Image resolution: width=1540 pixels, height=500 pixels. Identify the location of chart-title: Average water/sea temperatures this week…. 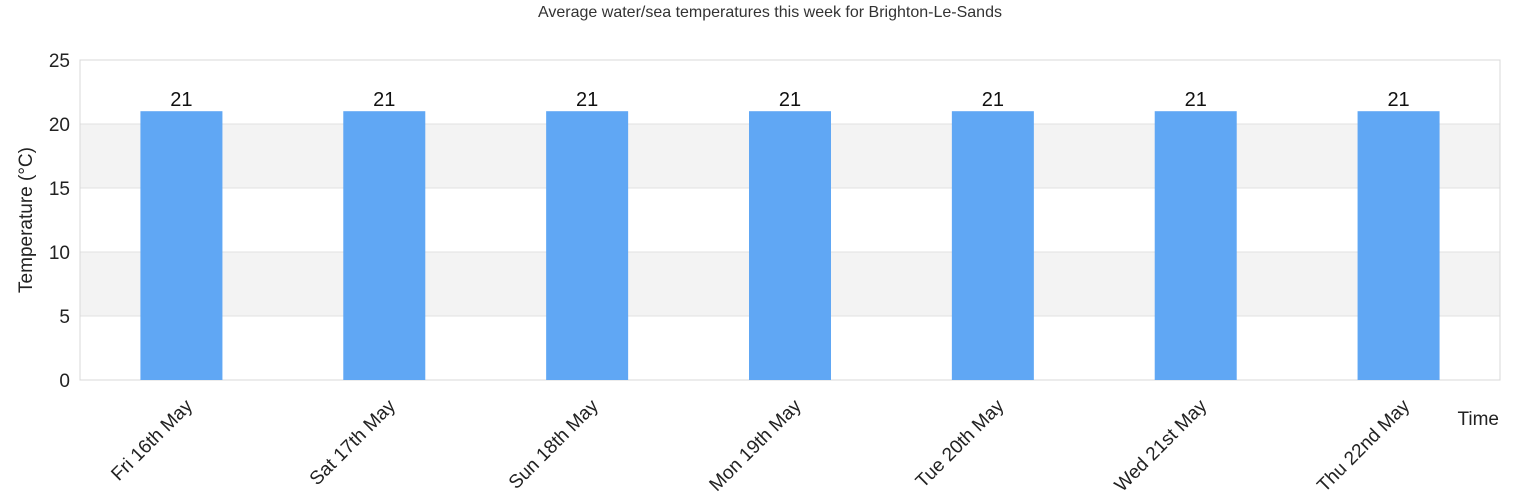
(770, 12).